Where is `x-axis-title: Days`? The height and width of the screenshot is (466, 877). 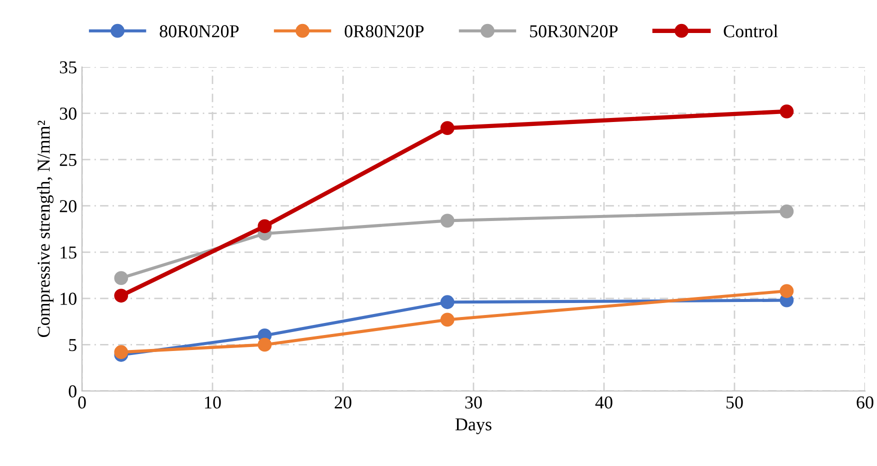 x-axis-title: Days is located at coordinates (473, 426).